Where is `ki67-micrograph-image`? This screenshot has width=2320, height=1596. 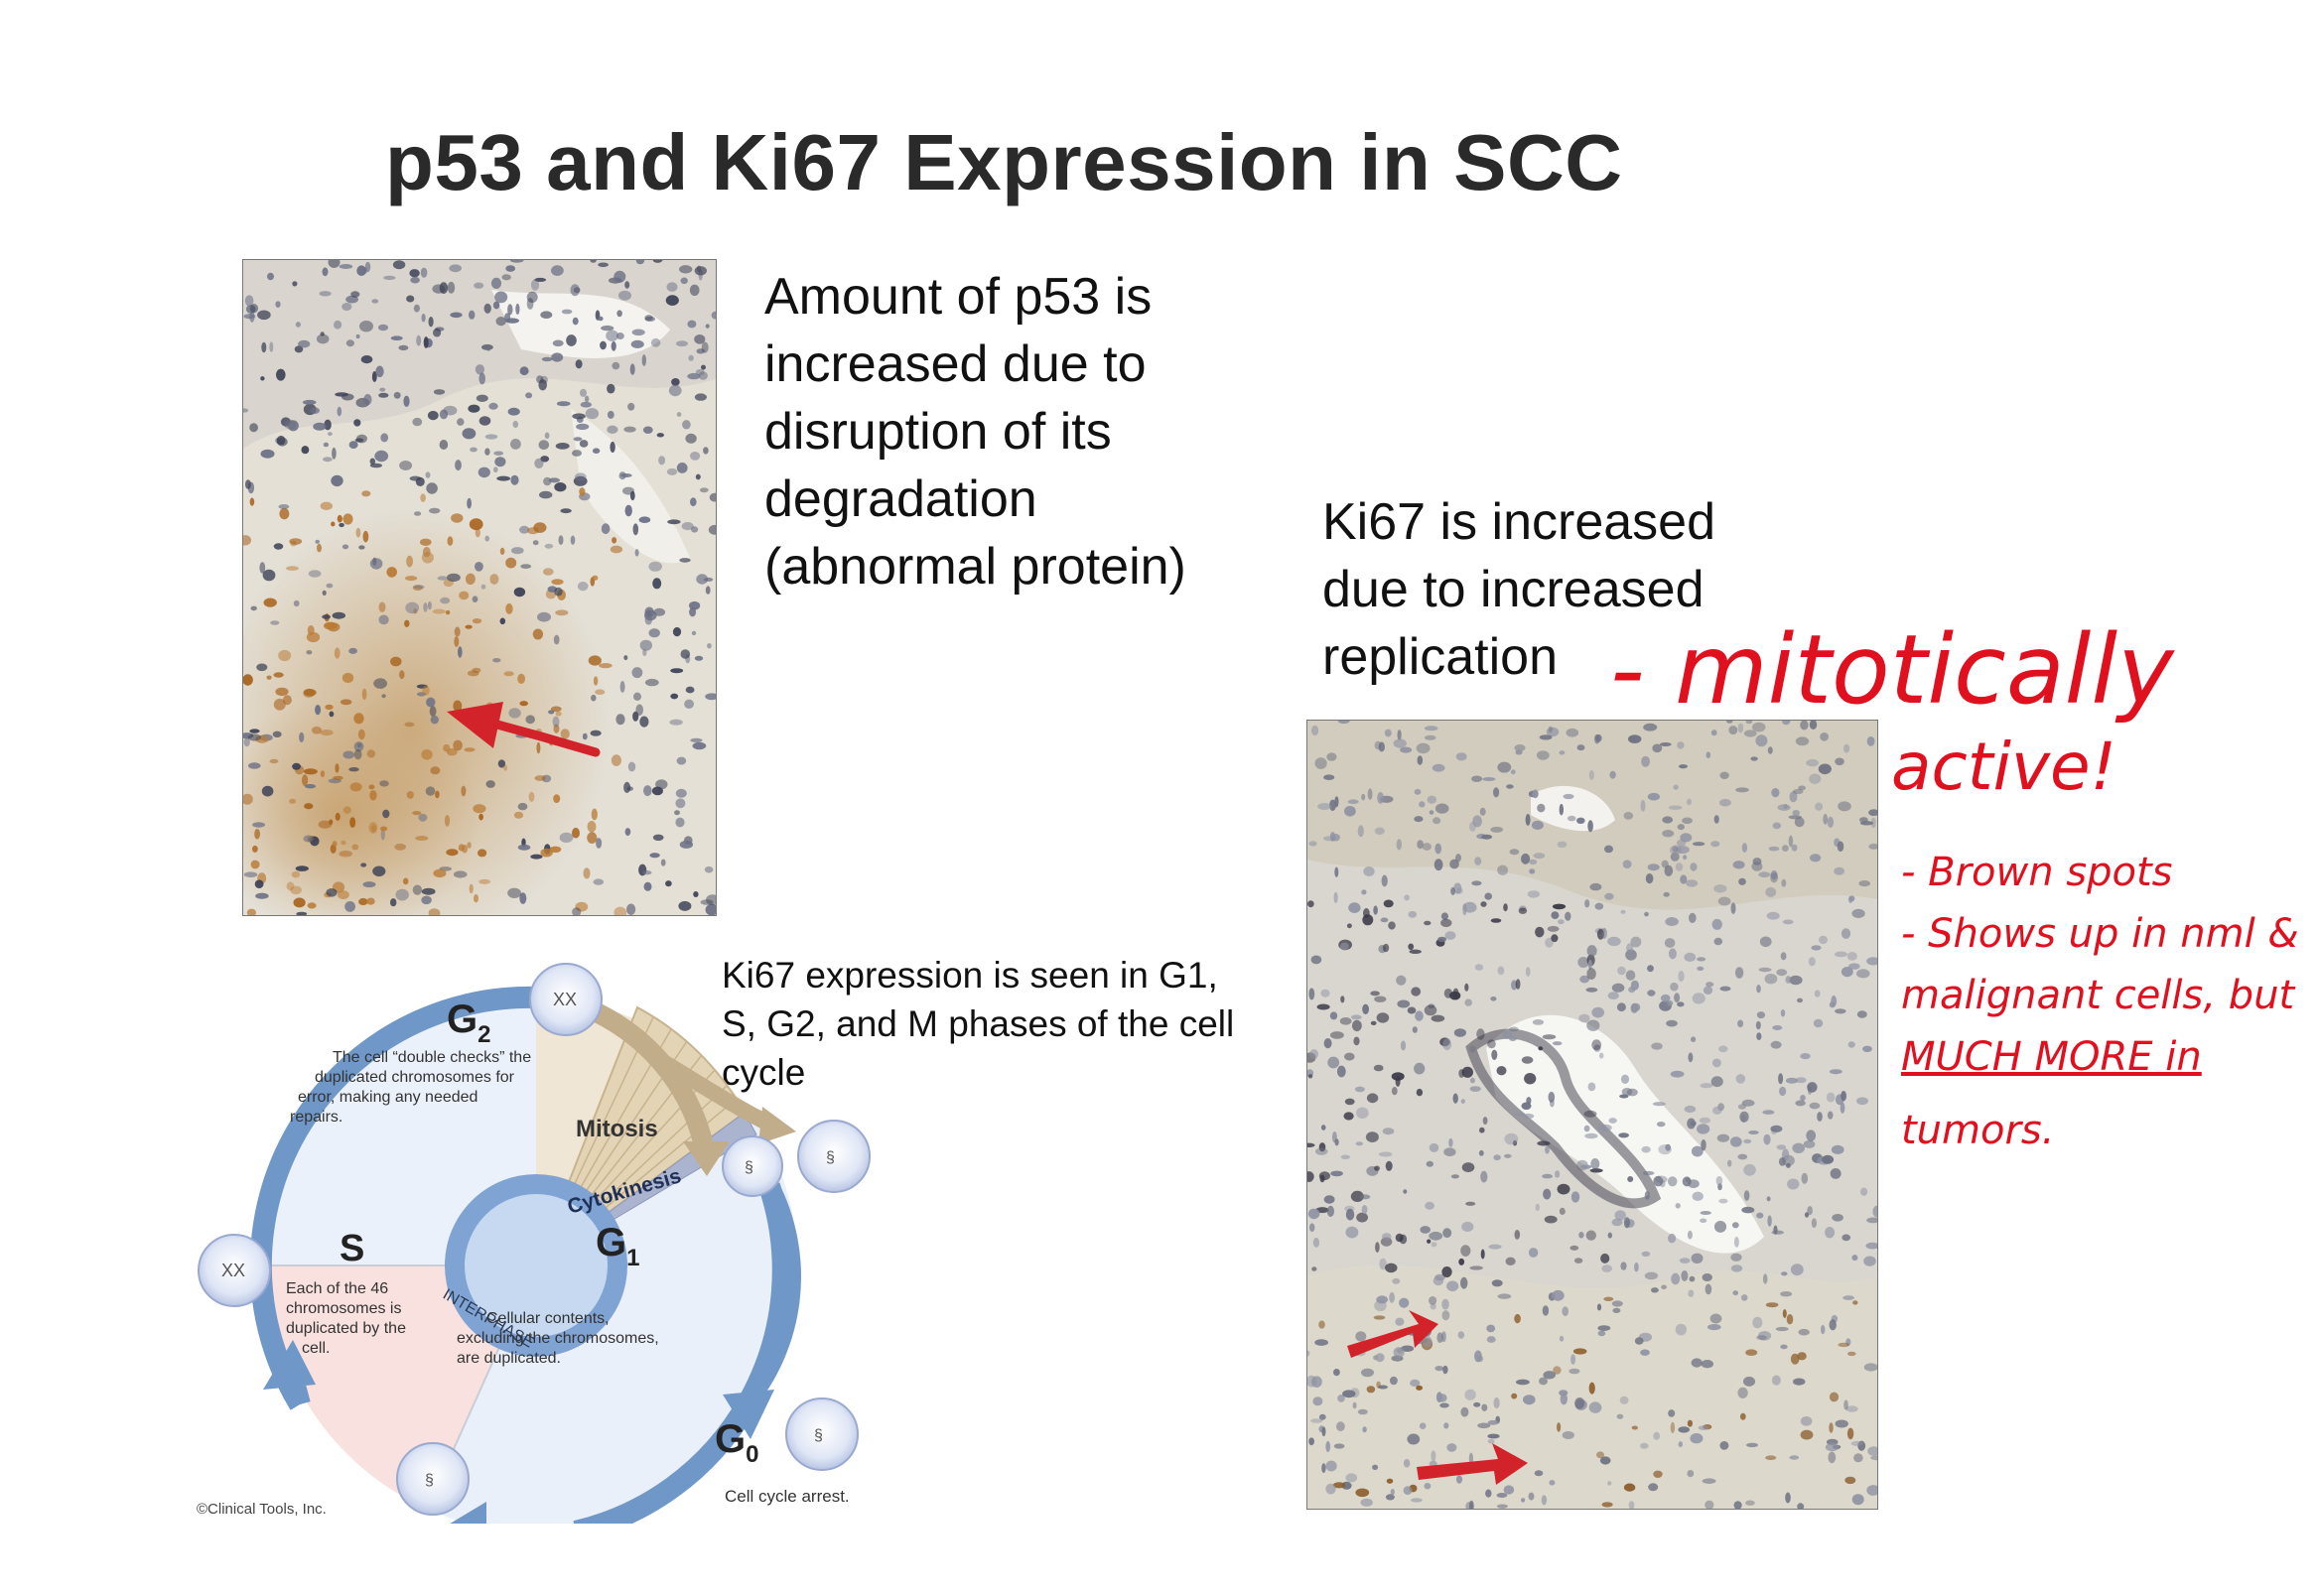 ki67-micrograph-image is located at coordinates (1592, 1115).